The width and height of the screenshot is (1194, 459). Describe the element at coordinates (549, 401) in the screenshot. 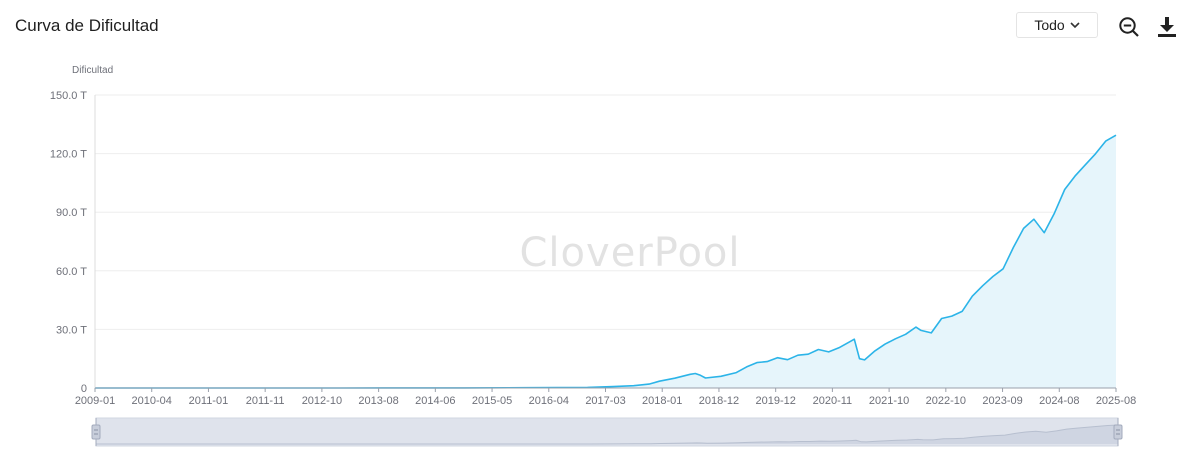

I see `x-tick-label: 2016-04` at that location.